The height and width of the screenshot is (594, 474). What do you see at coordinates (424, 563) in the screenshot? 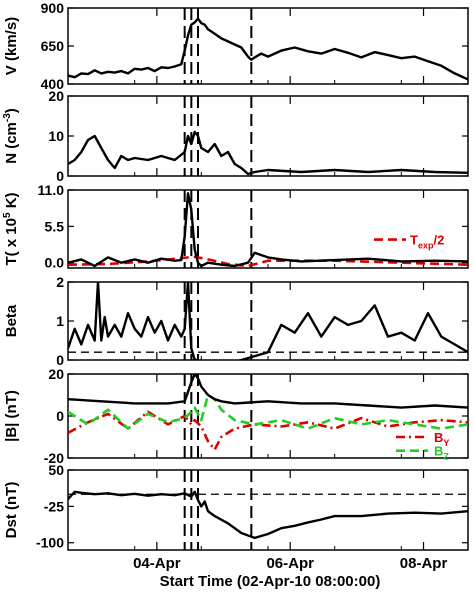
I see `x-tick-label: 08-Apr` at bounding box center [424, 563].